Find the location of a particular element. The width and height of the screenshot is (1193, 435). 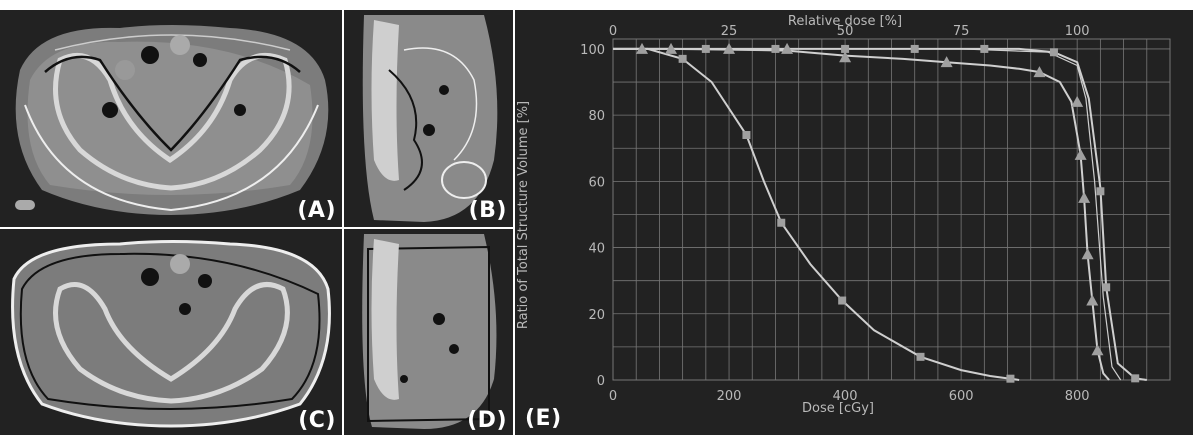

x-tick-label: 200 is located at coordinates (729, 396).